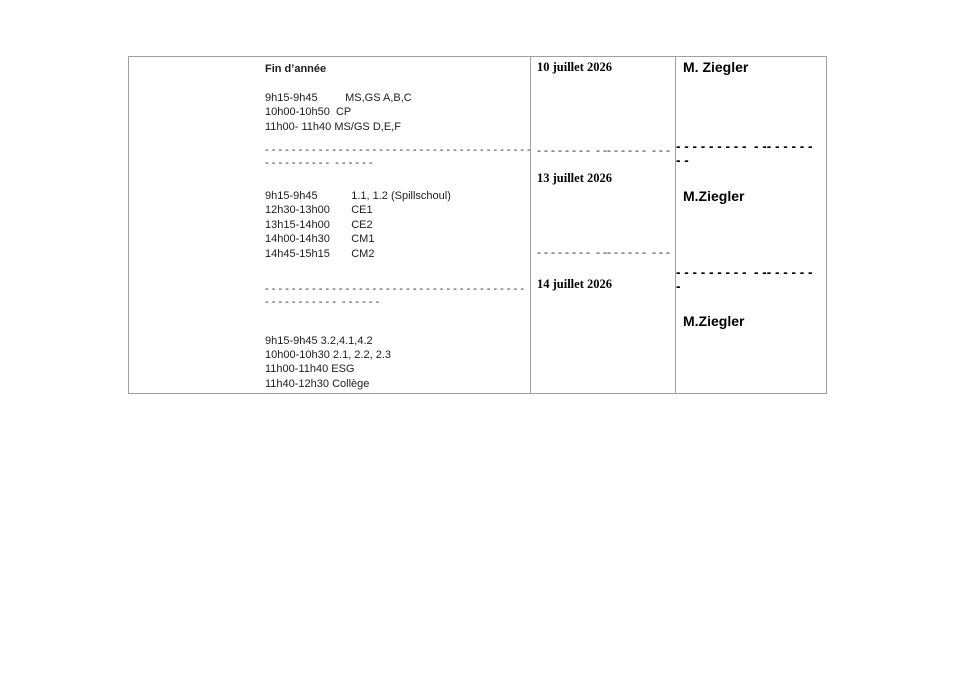 Image resolution: width=960 pixels, height=679 pixels. Describe the element at coordinates (320, 253) in the screenshot. I see `schedule-line: 14h45-15h15 CM2` at that location.